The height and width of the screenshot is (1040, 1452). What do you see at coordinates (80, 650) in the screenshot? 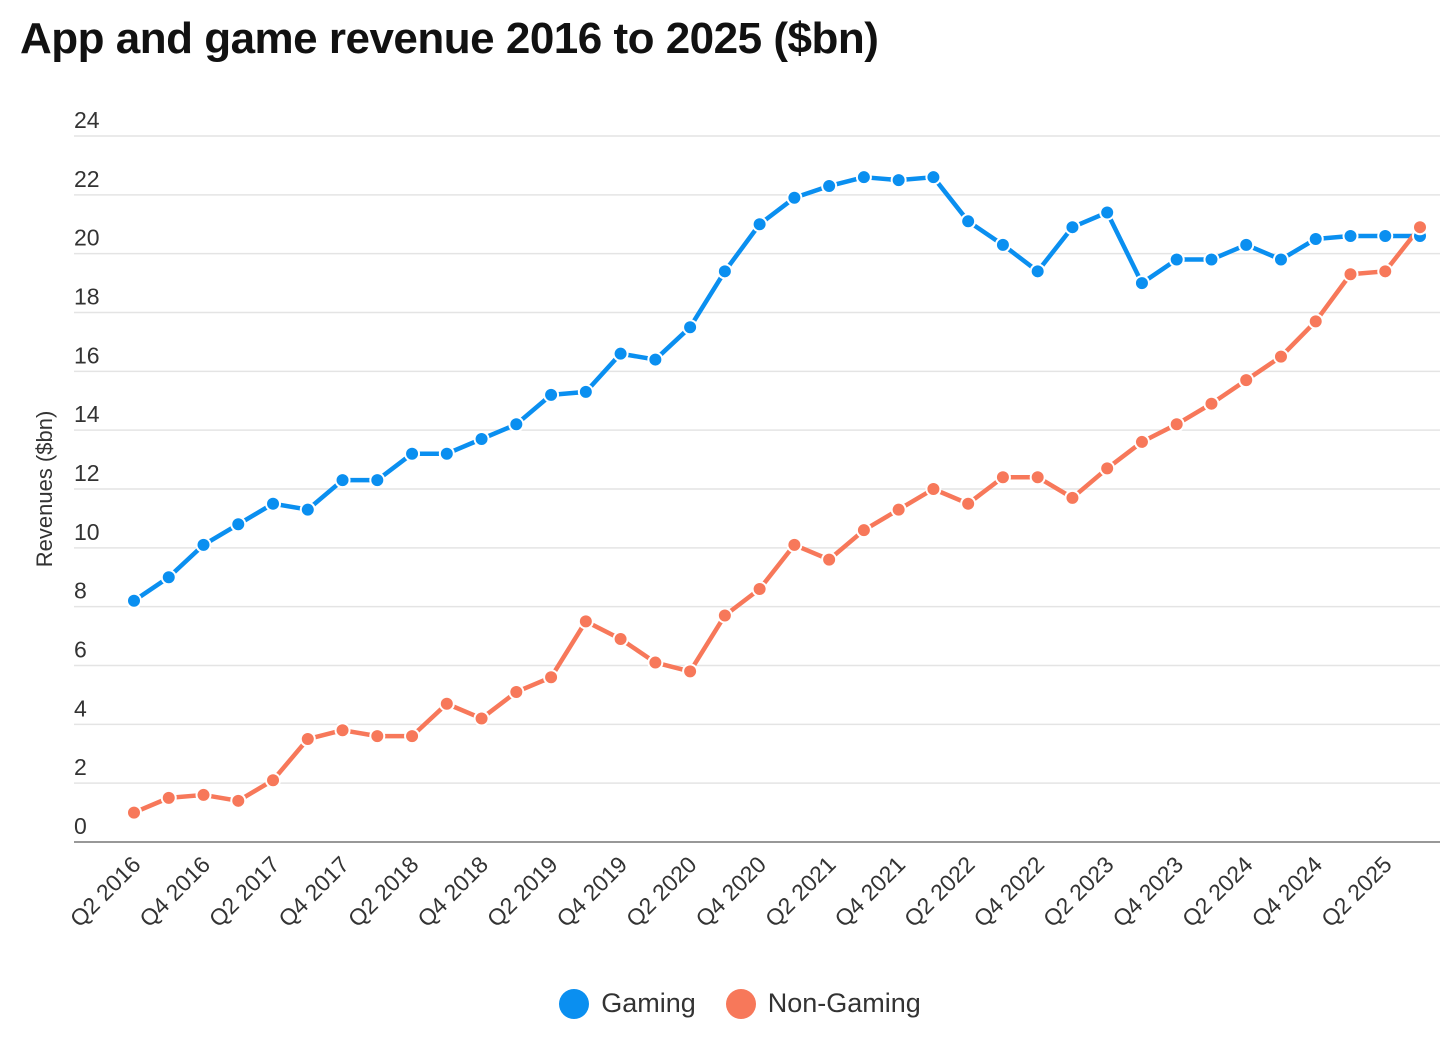
I see `y-tick-label: 6` at bounding box center [80, 650].